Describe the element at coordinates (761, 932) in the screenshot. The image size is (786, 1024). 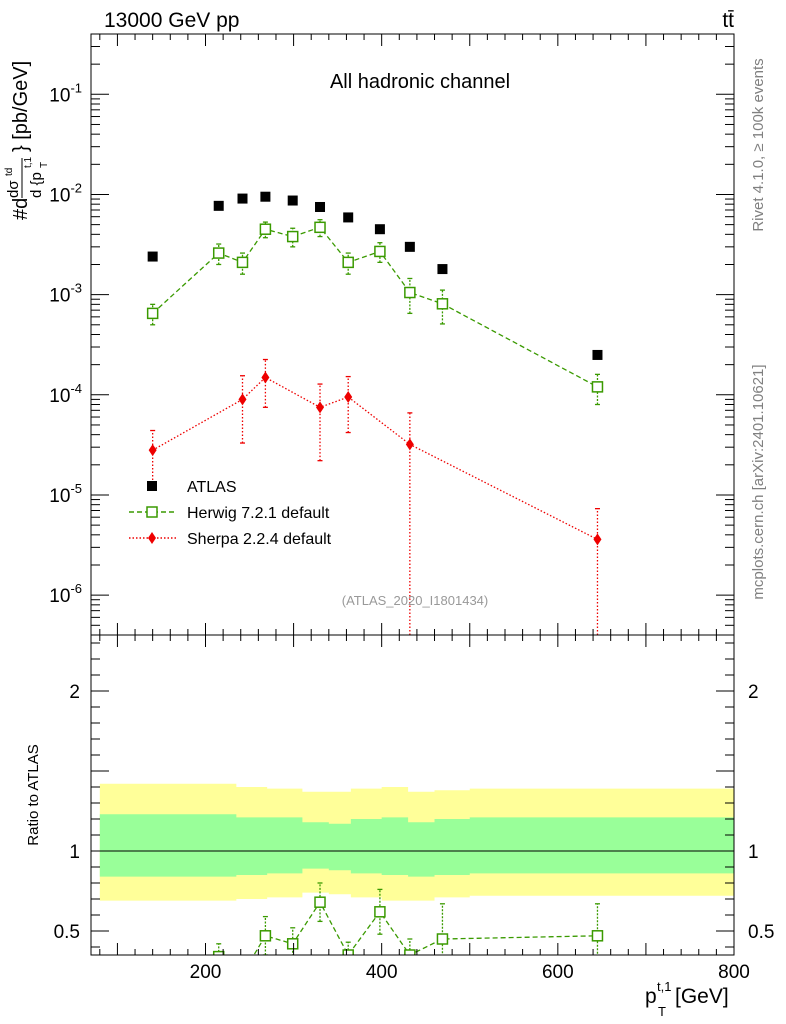
I see `ratio-y-tick-label-right: 0.5` at that location.